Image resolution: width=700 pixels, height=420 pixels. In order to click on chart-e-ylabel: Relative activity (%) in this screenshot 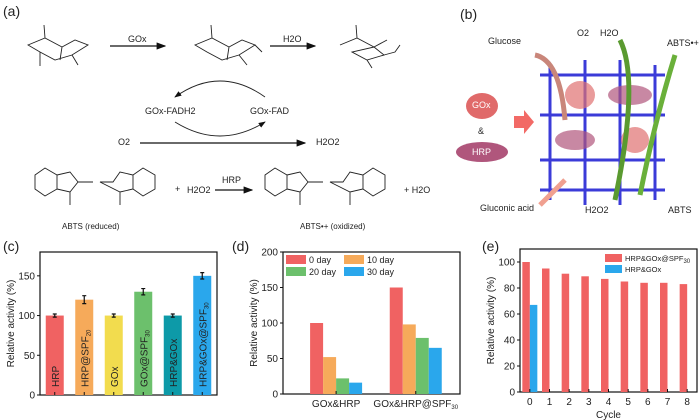, I will do `click(491, 321)`.